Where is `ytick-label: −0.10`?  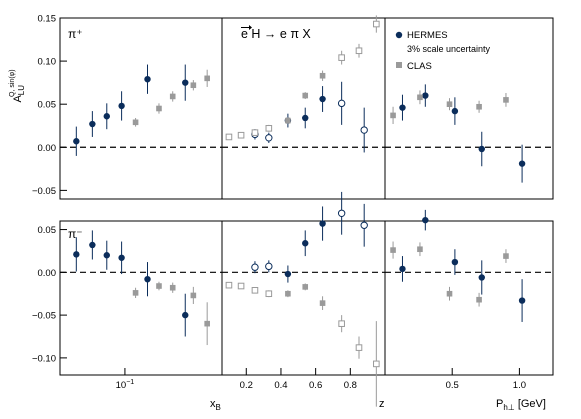
ytick-label: −0.10 is located at coordinates (44, 358).